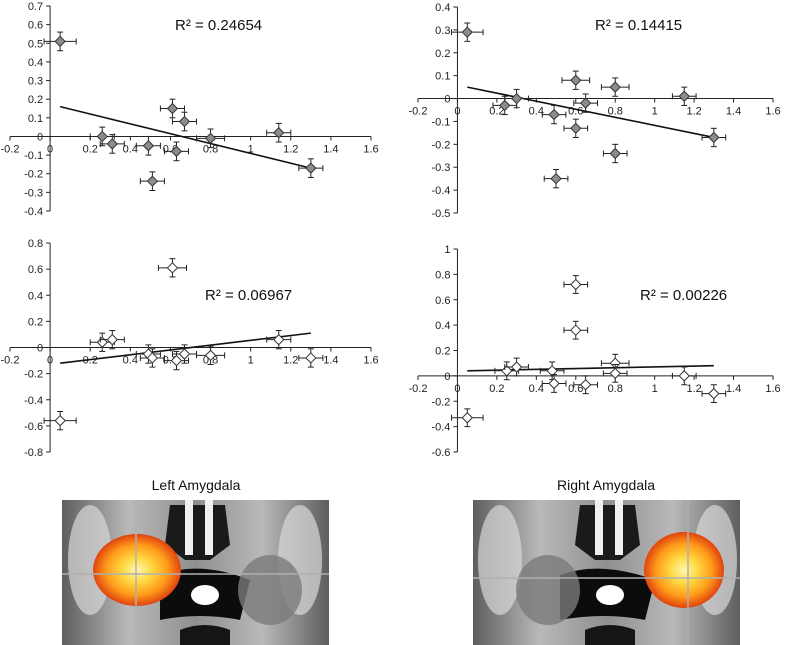 The width and height of the screenshot is (787, 645). I want to click on x-tick-label: 1.6, so click(370, 361).